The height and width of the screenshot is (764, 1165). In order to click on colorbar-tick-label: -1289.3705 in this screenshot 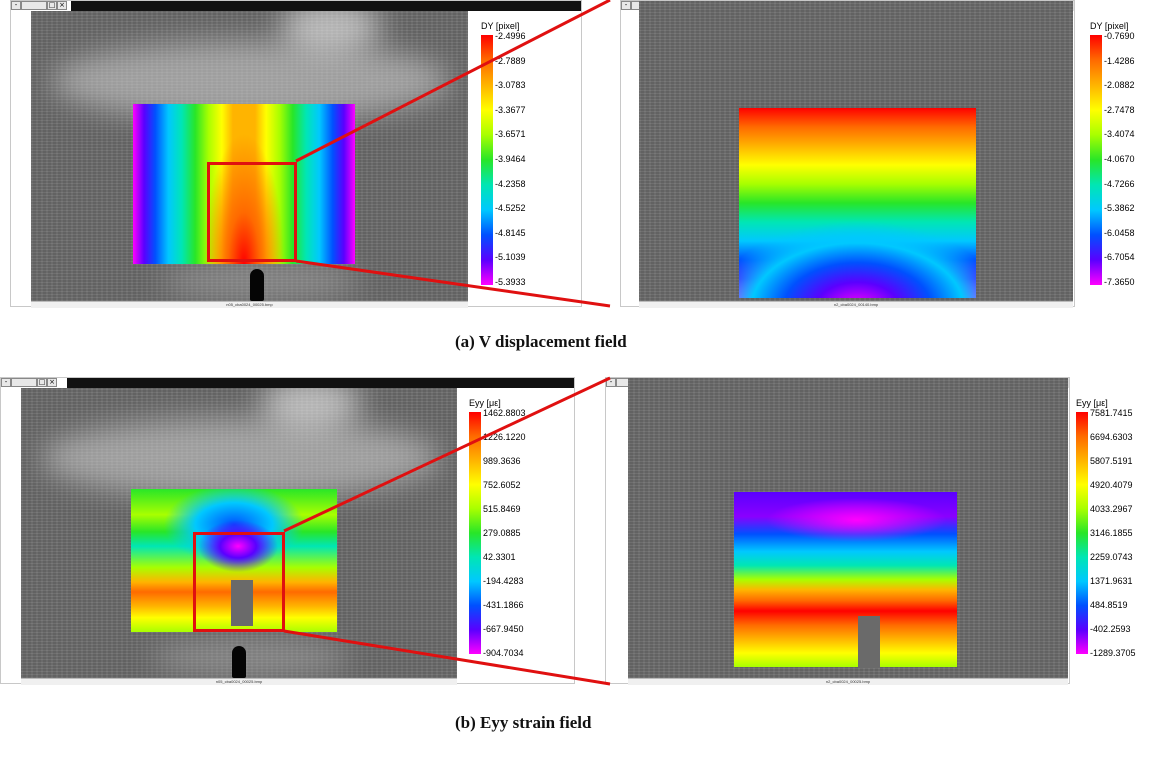, I will do `click(1113, 653)`.